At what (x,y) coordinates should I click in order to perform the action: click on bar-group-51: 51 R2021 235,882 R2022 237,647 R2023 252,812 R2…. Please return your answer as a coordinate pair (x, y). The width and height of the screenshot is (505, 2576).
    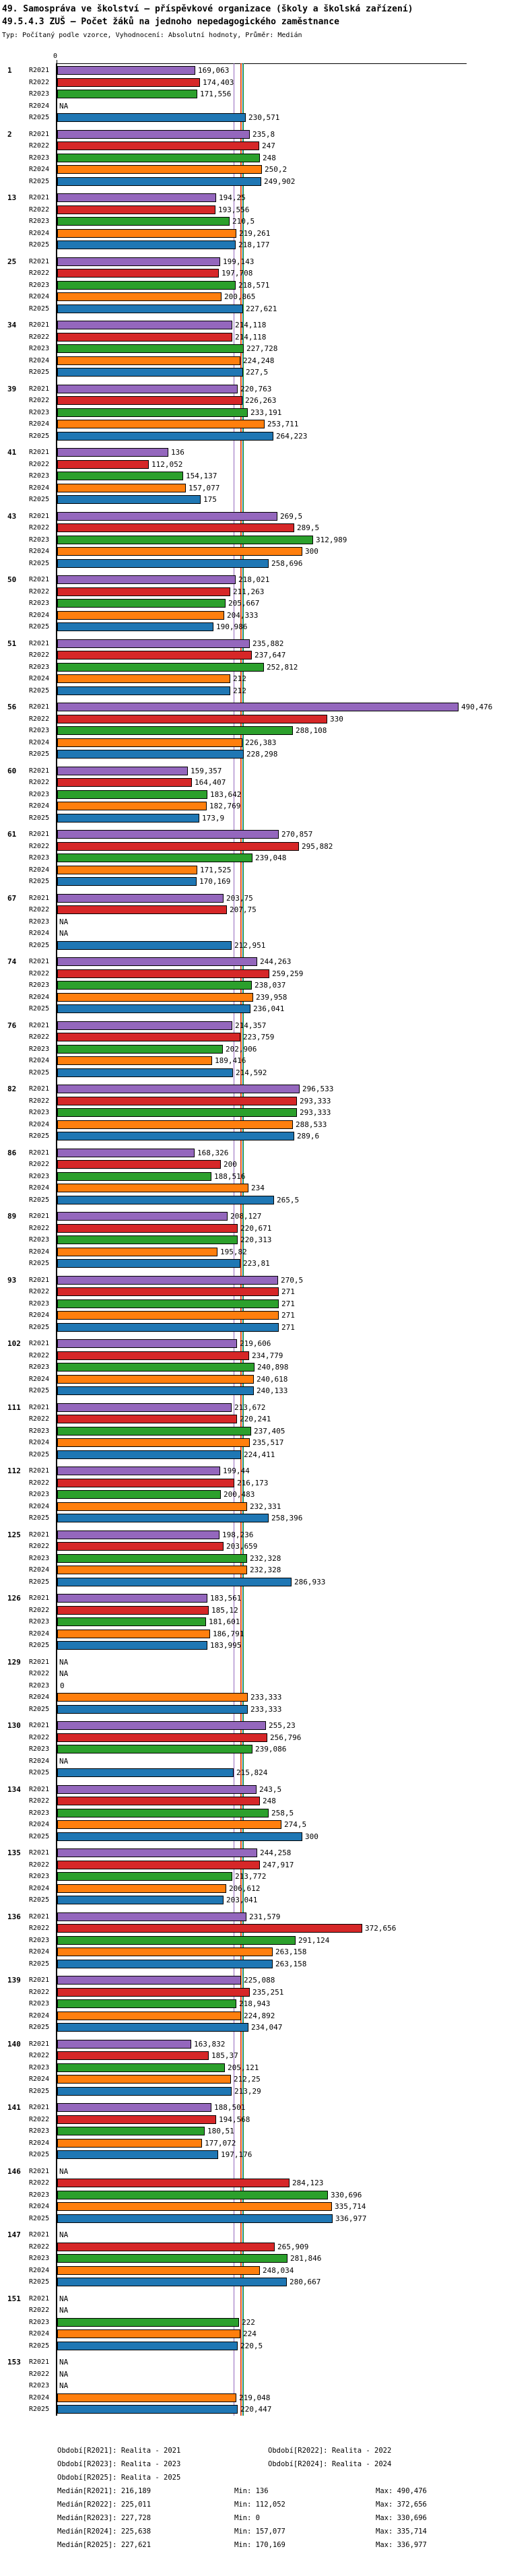
    Looking at the image, I should click on (253, 667).